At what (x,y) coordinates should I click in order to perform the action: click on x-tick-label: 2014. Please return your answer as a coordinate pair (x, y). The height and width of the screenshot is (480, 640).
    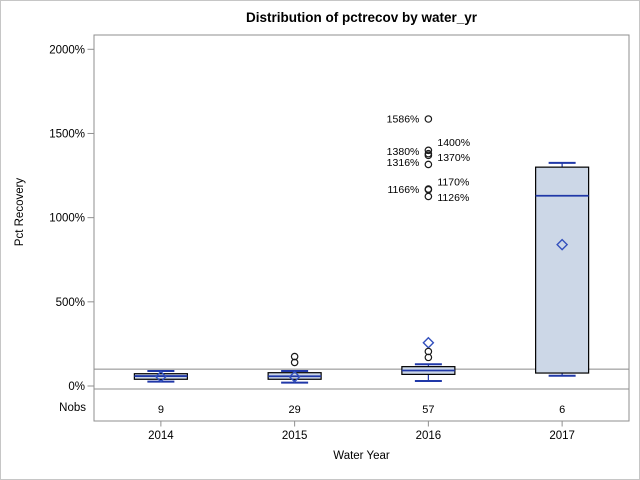
    Looking at the image, I should click on (161, 436).